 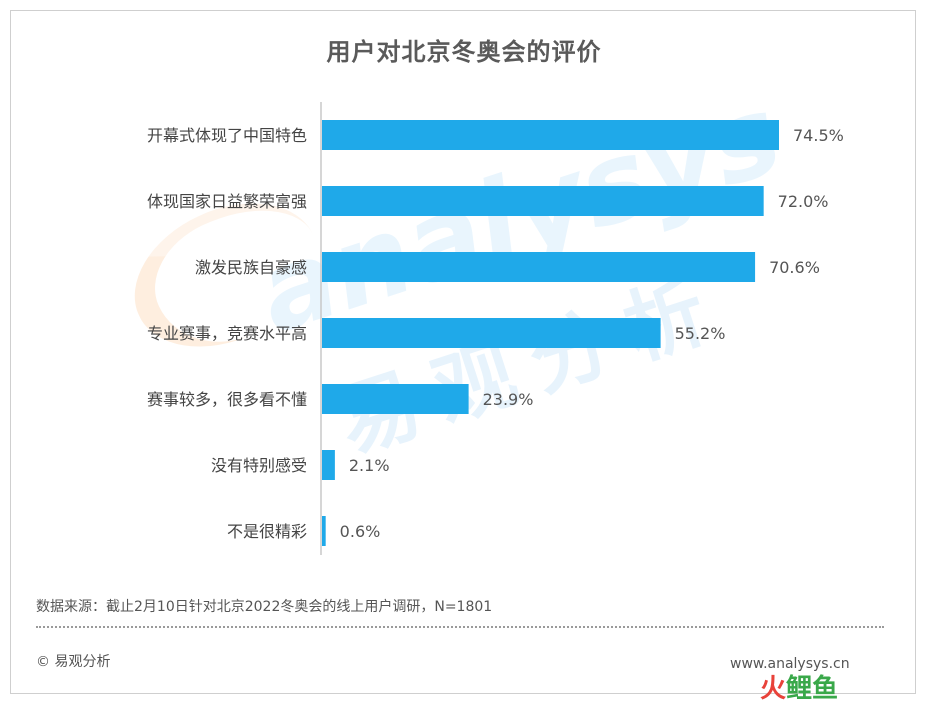 What do you see at coordinates (227, 201) in the screenshot?
I see `category-label: 体现国家日益繁荣富强` at bounding box center [227, 201].